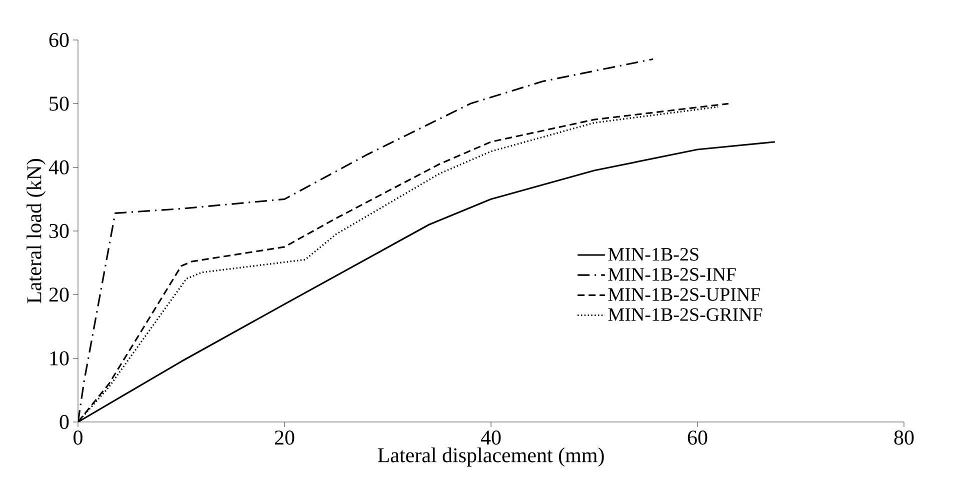 This screenshot has width=953, height=495. Describe the element at coordinates (904, 437) in the screenshot. I see `x-tick-label: 80` at that location.